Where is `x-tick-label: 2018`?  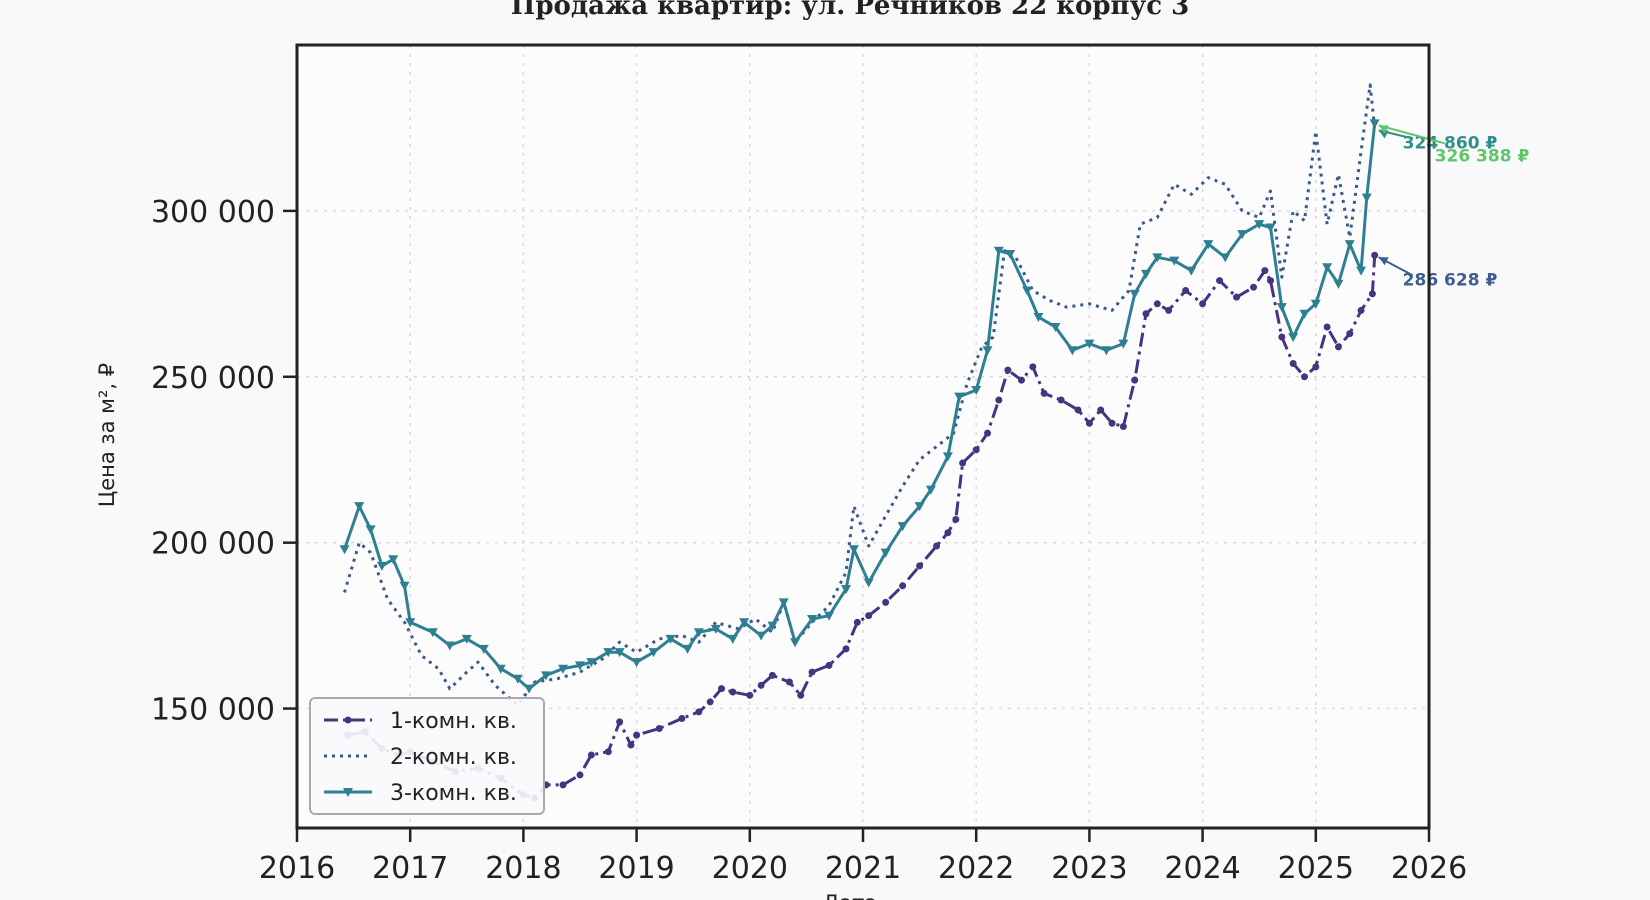
x-tick-label: 2018 is located at coordinates (523, 868).